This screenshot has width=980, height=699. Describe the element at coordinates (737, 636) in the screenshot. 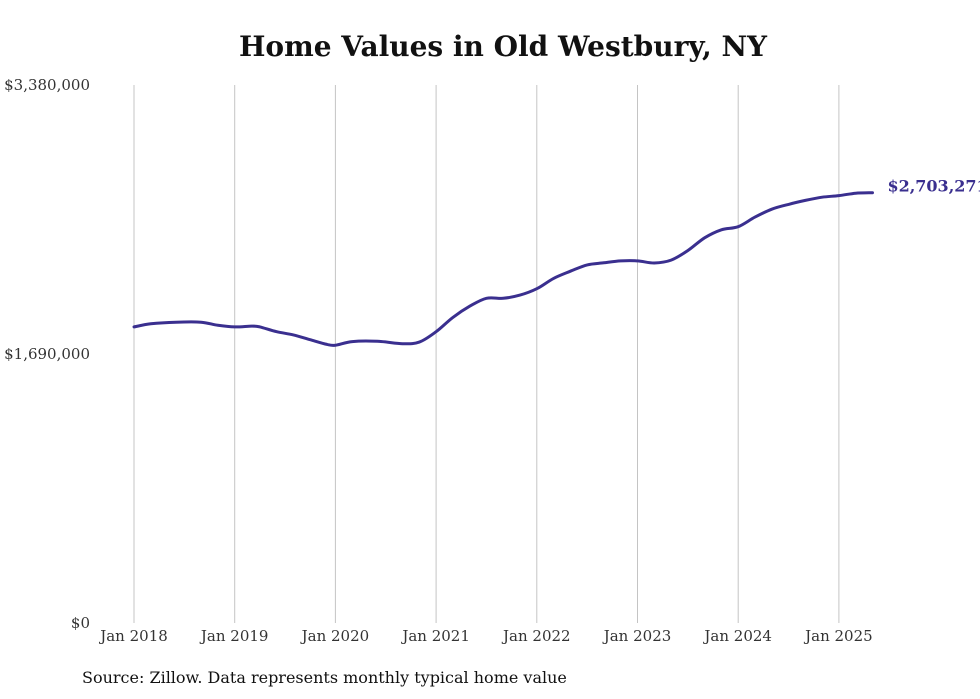

I see `x-tick-label: Jan 2024` at that location.